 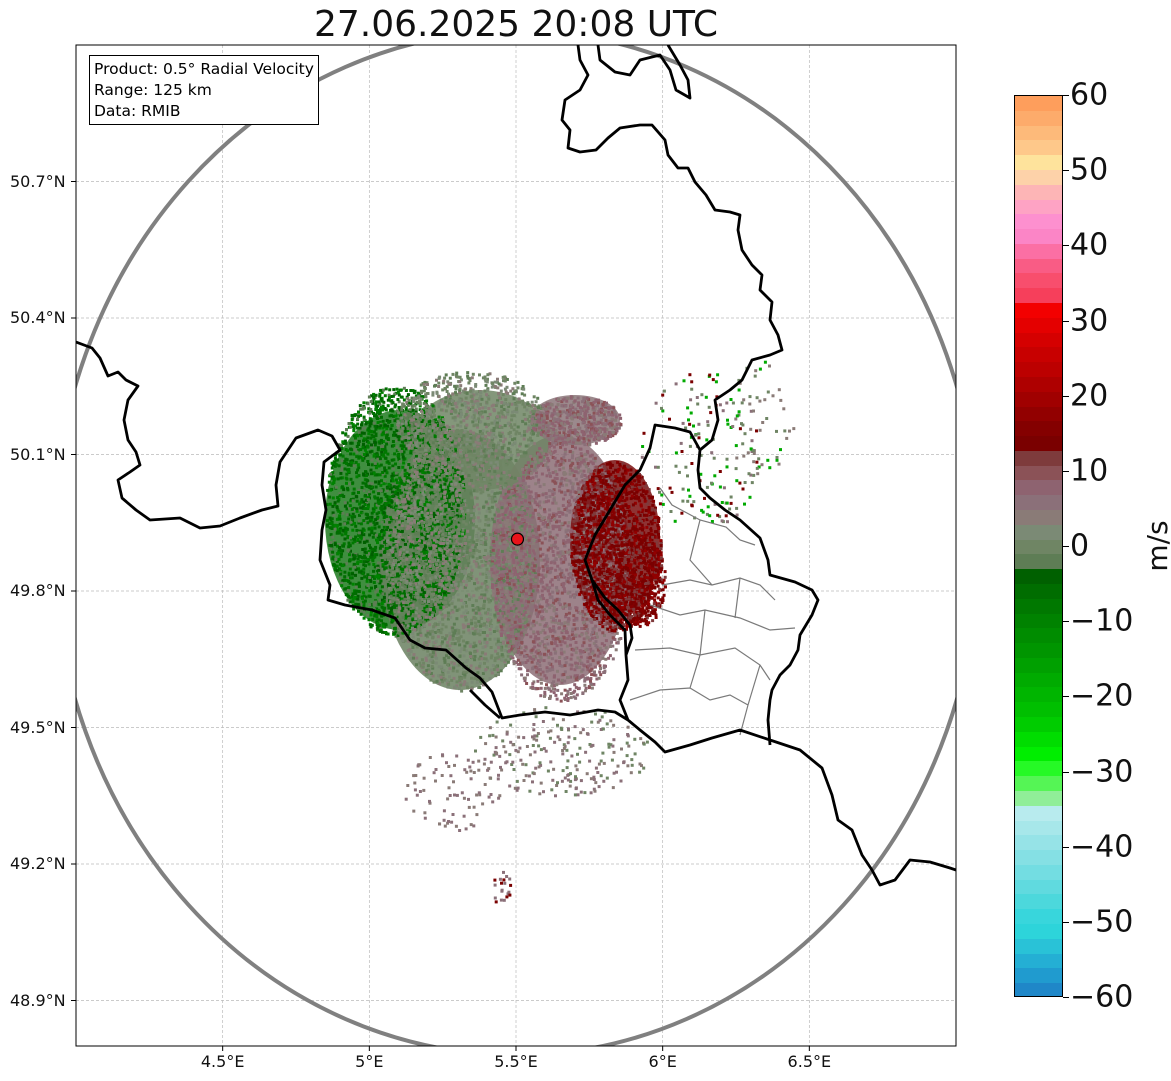 I want to click on colorbar-tick-label: −10, so click(x=1102, y=621).